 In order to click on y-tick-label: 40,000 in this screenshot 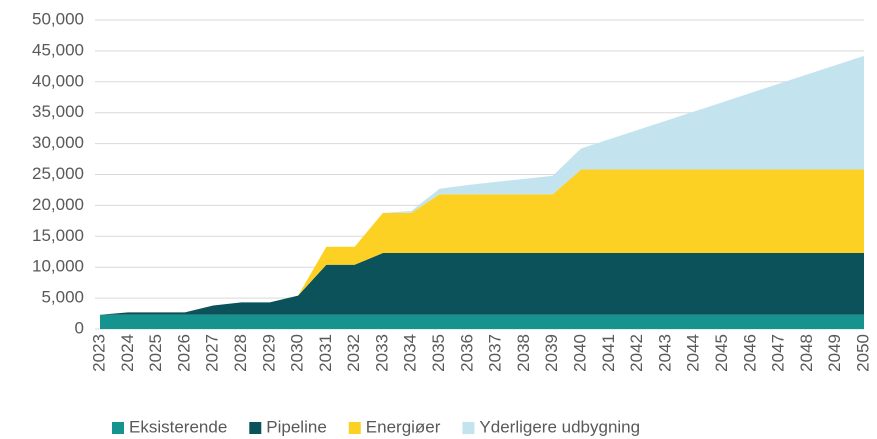, I will do `click(58, 80)`.